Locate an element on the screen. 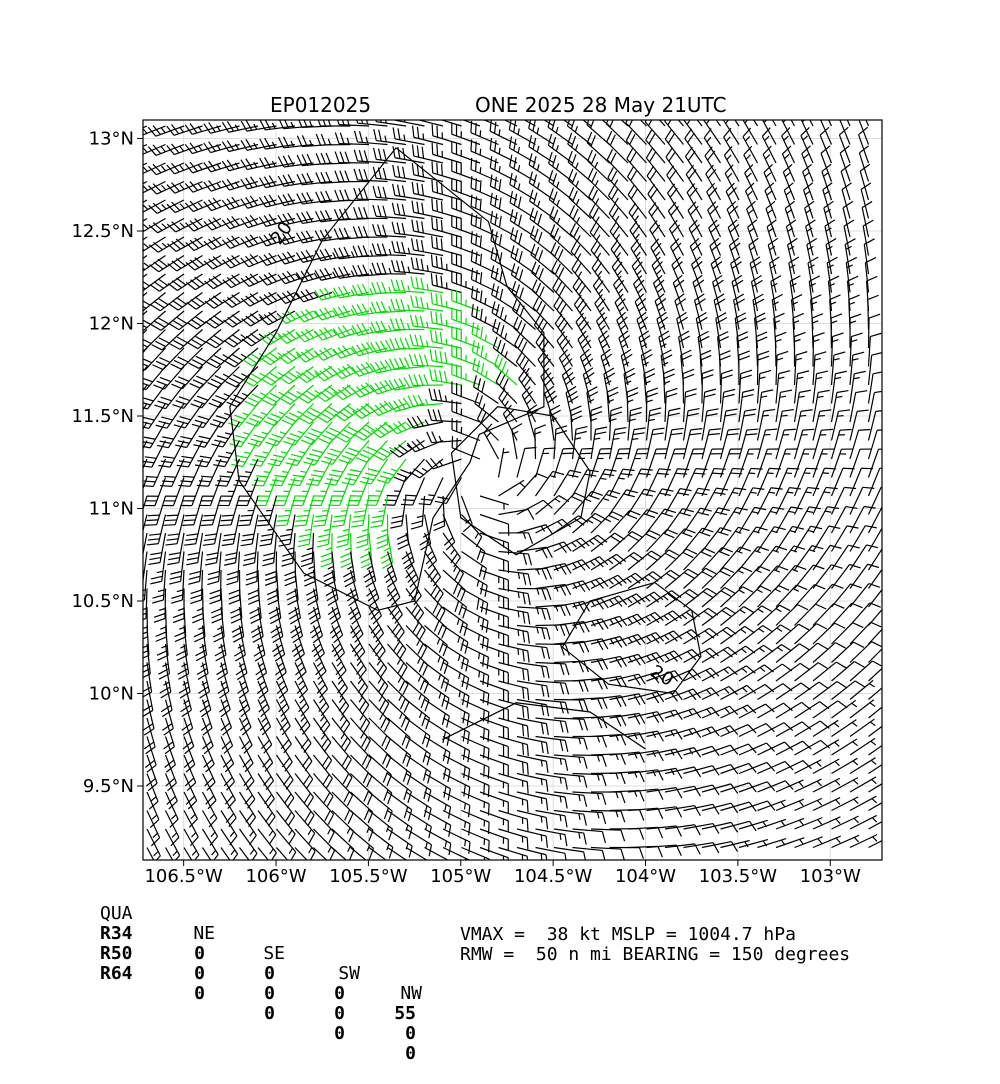 This screenshot has height=1084, width=1000. y-tick-label: 11°N is located at coordinates (111, 509).